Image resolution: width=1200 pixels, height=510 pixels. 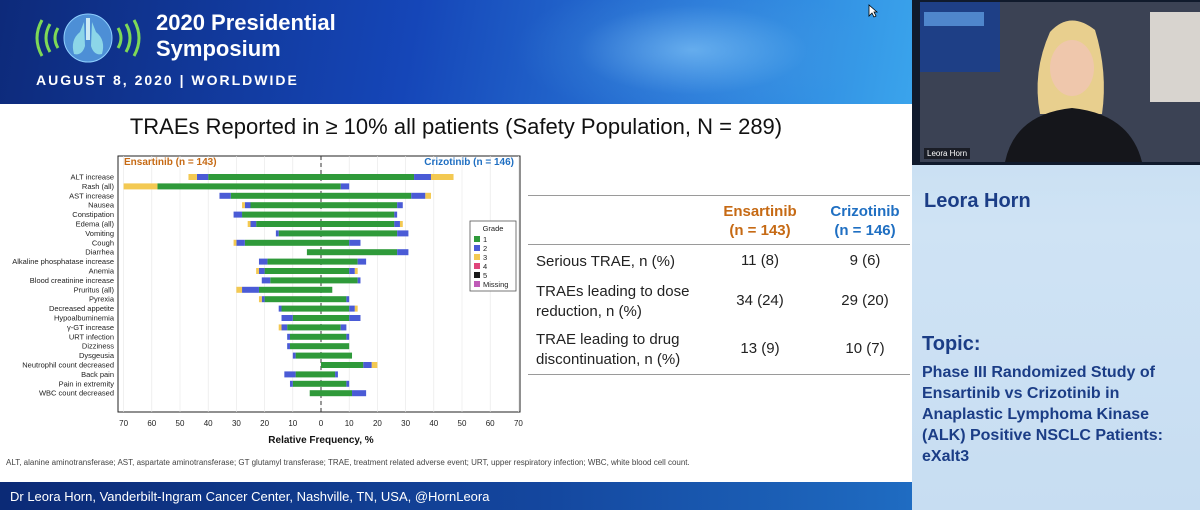 I want to click on topic-heading: Topic:, so click(x=951, y=344).